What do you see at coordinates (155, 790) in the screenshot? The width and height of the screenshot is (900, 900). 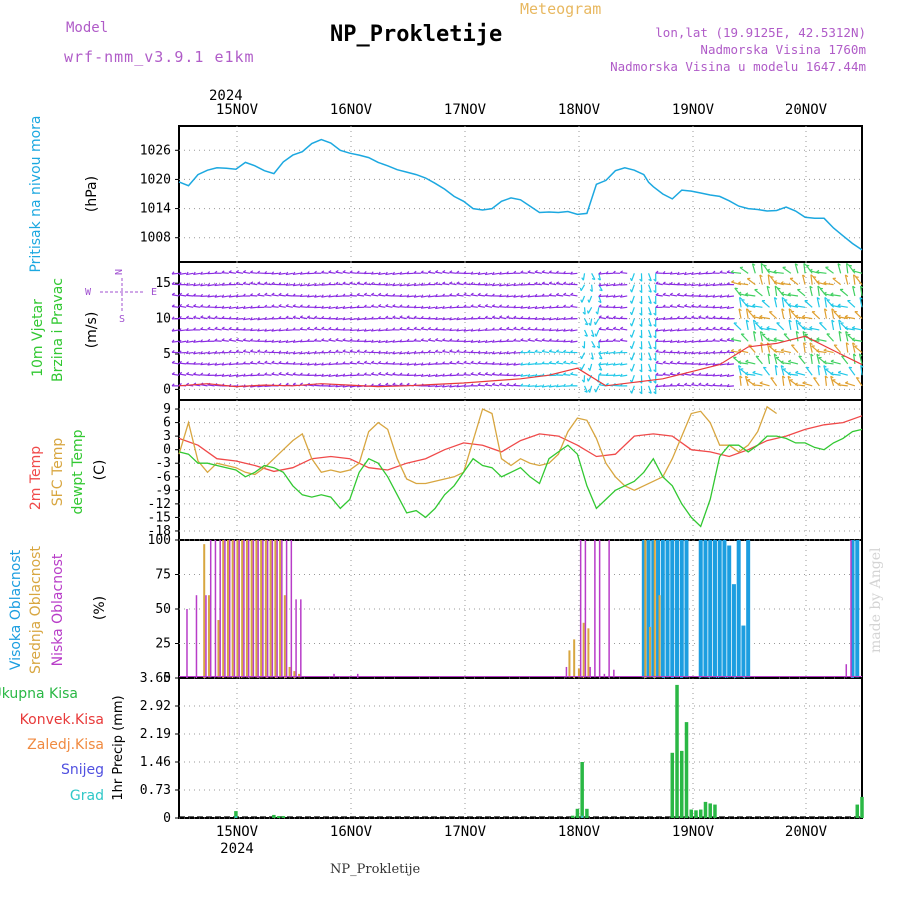 I see `y-tick-label-precip: 0.73` at bounding box center [155, 790].